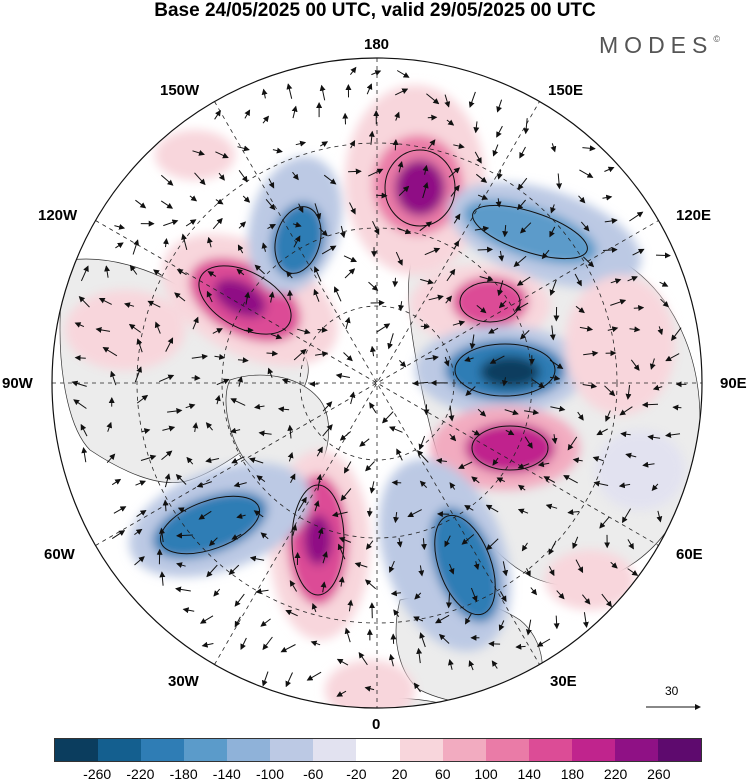 Image resolution: width=750 pixels, height=783 pixels. Describe the element at coordinates (716, 39) in the screenshot. I see `brand-mark: ©` at that location.